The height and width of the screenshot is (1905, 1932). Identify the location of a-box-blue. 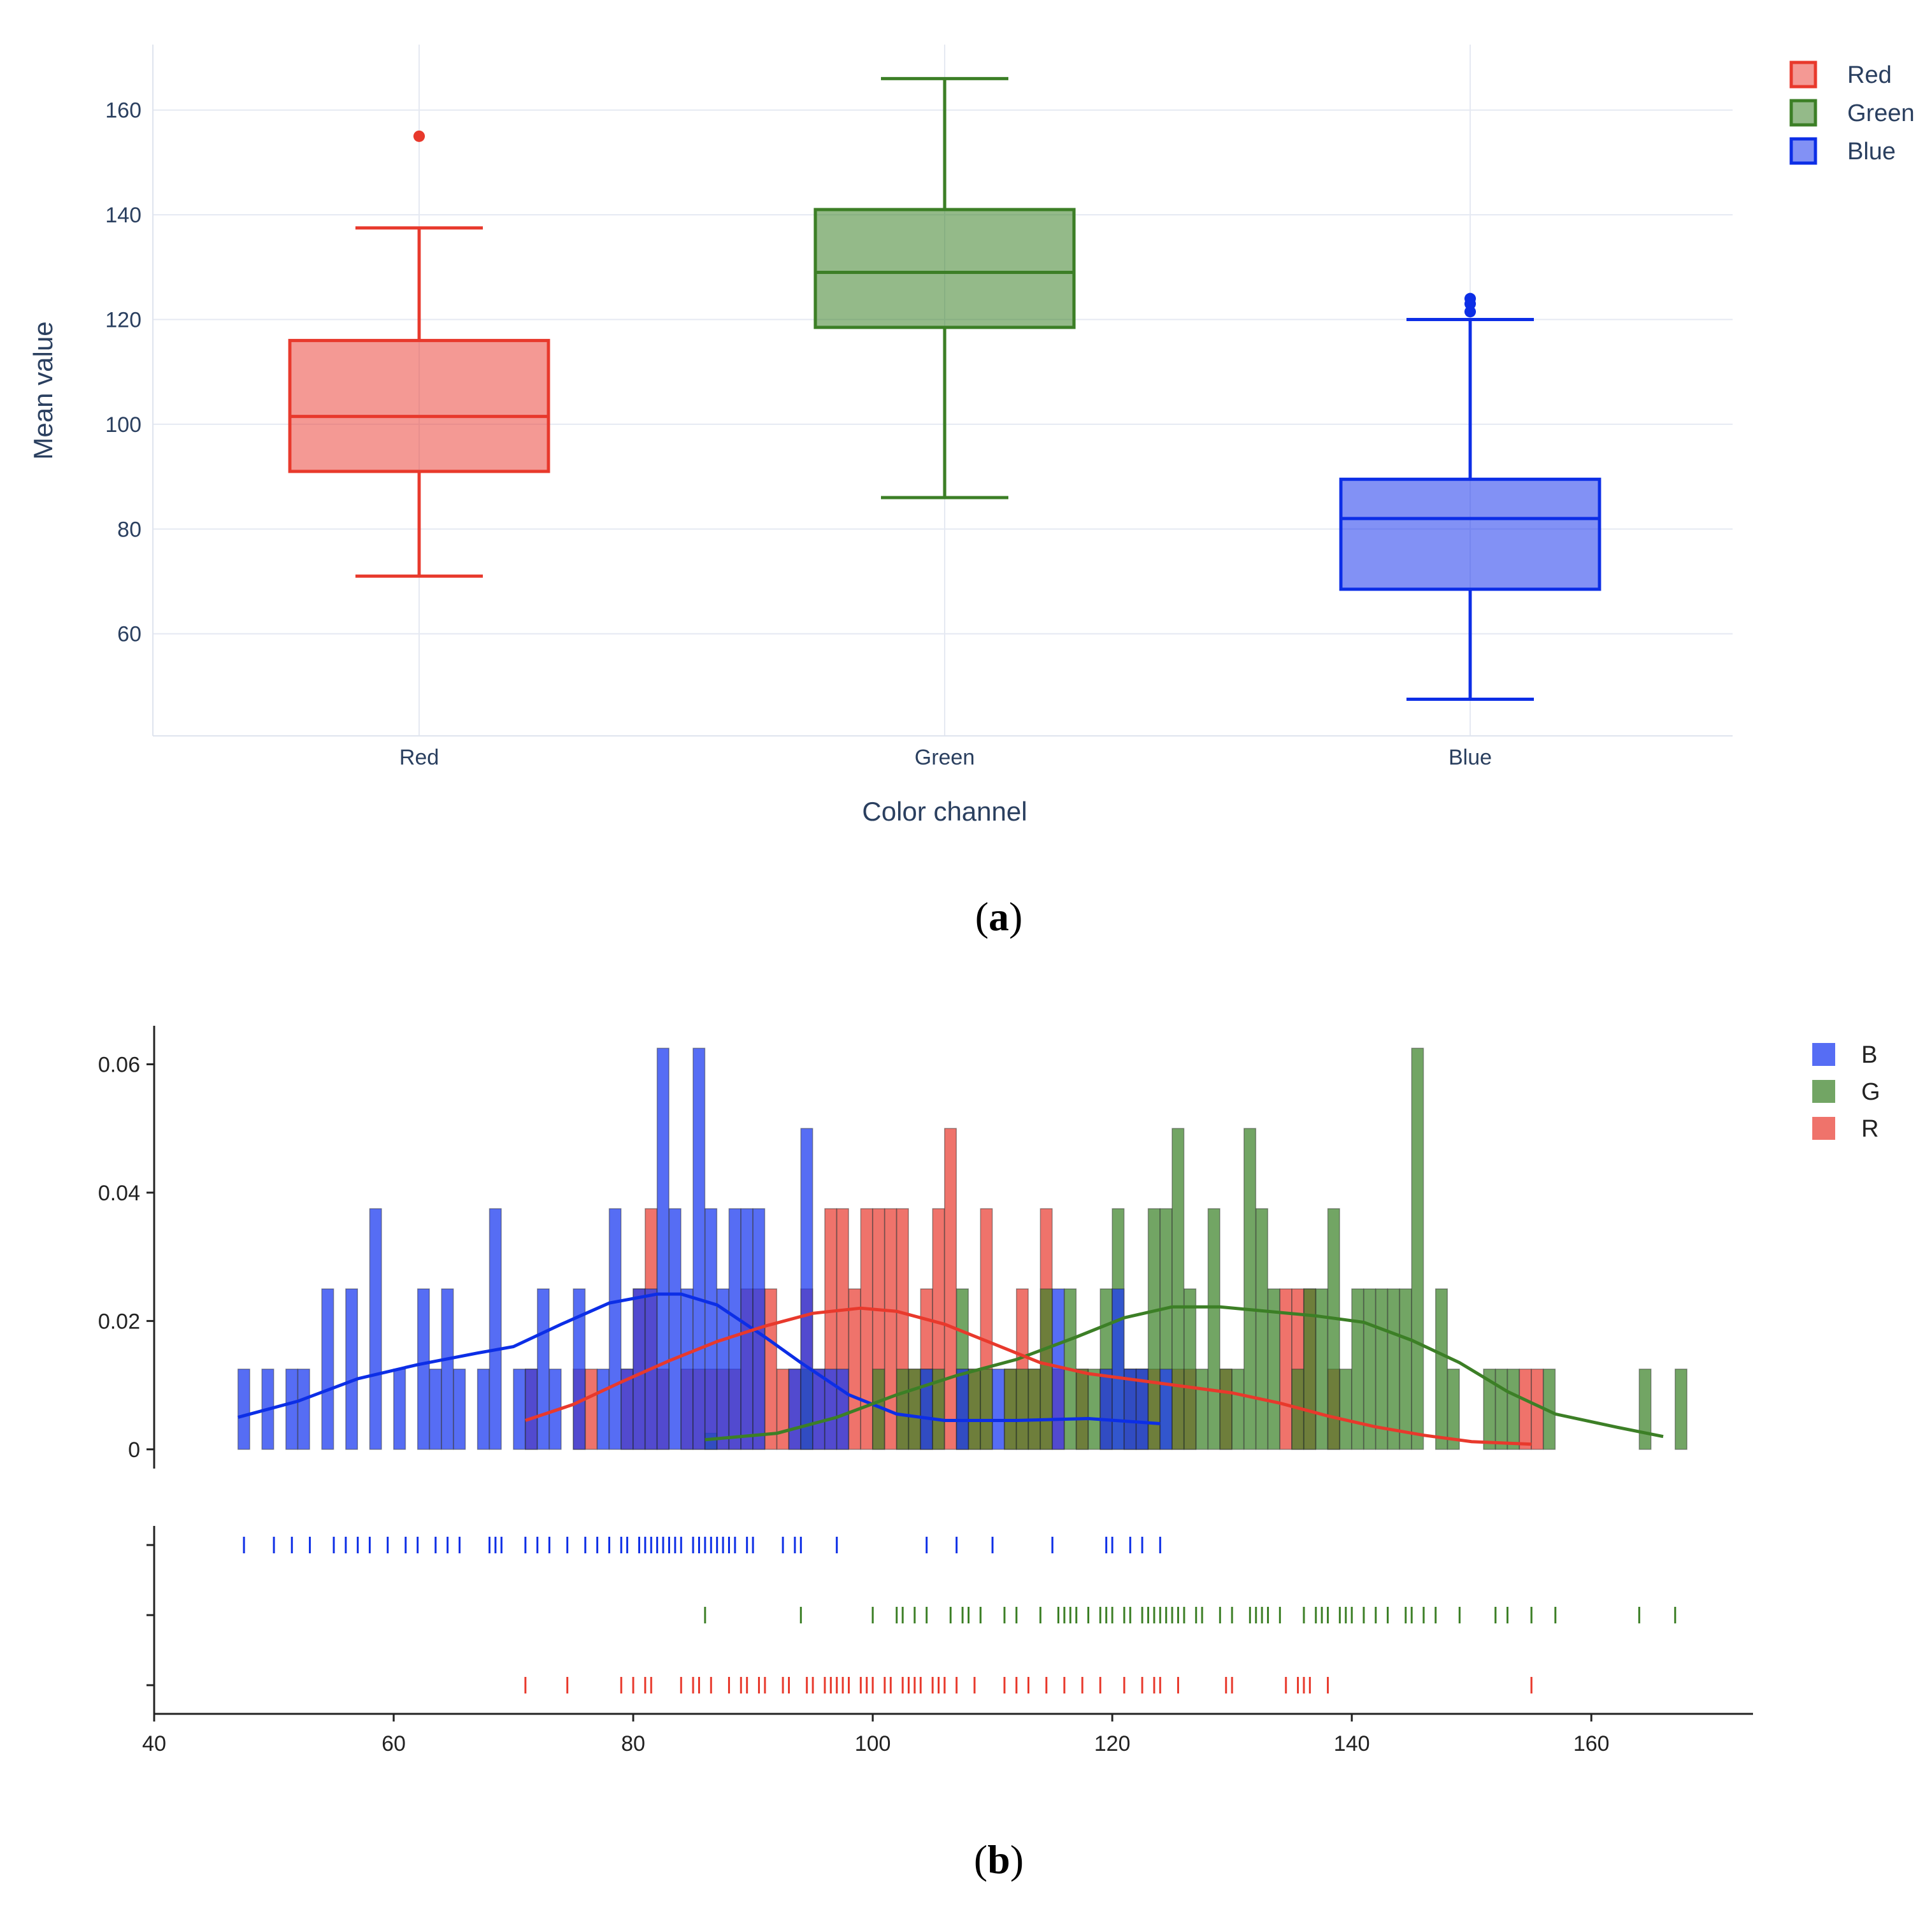
(1470, 496).